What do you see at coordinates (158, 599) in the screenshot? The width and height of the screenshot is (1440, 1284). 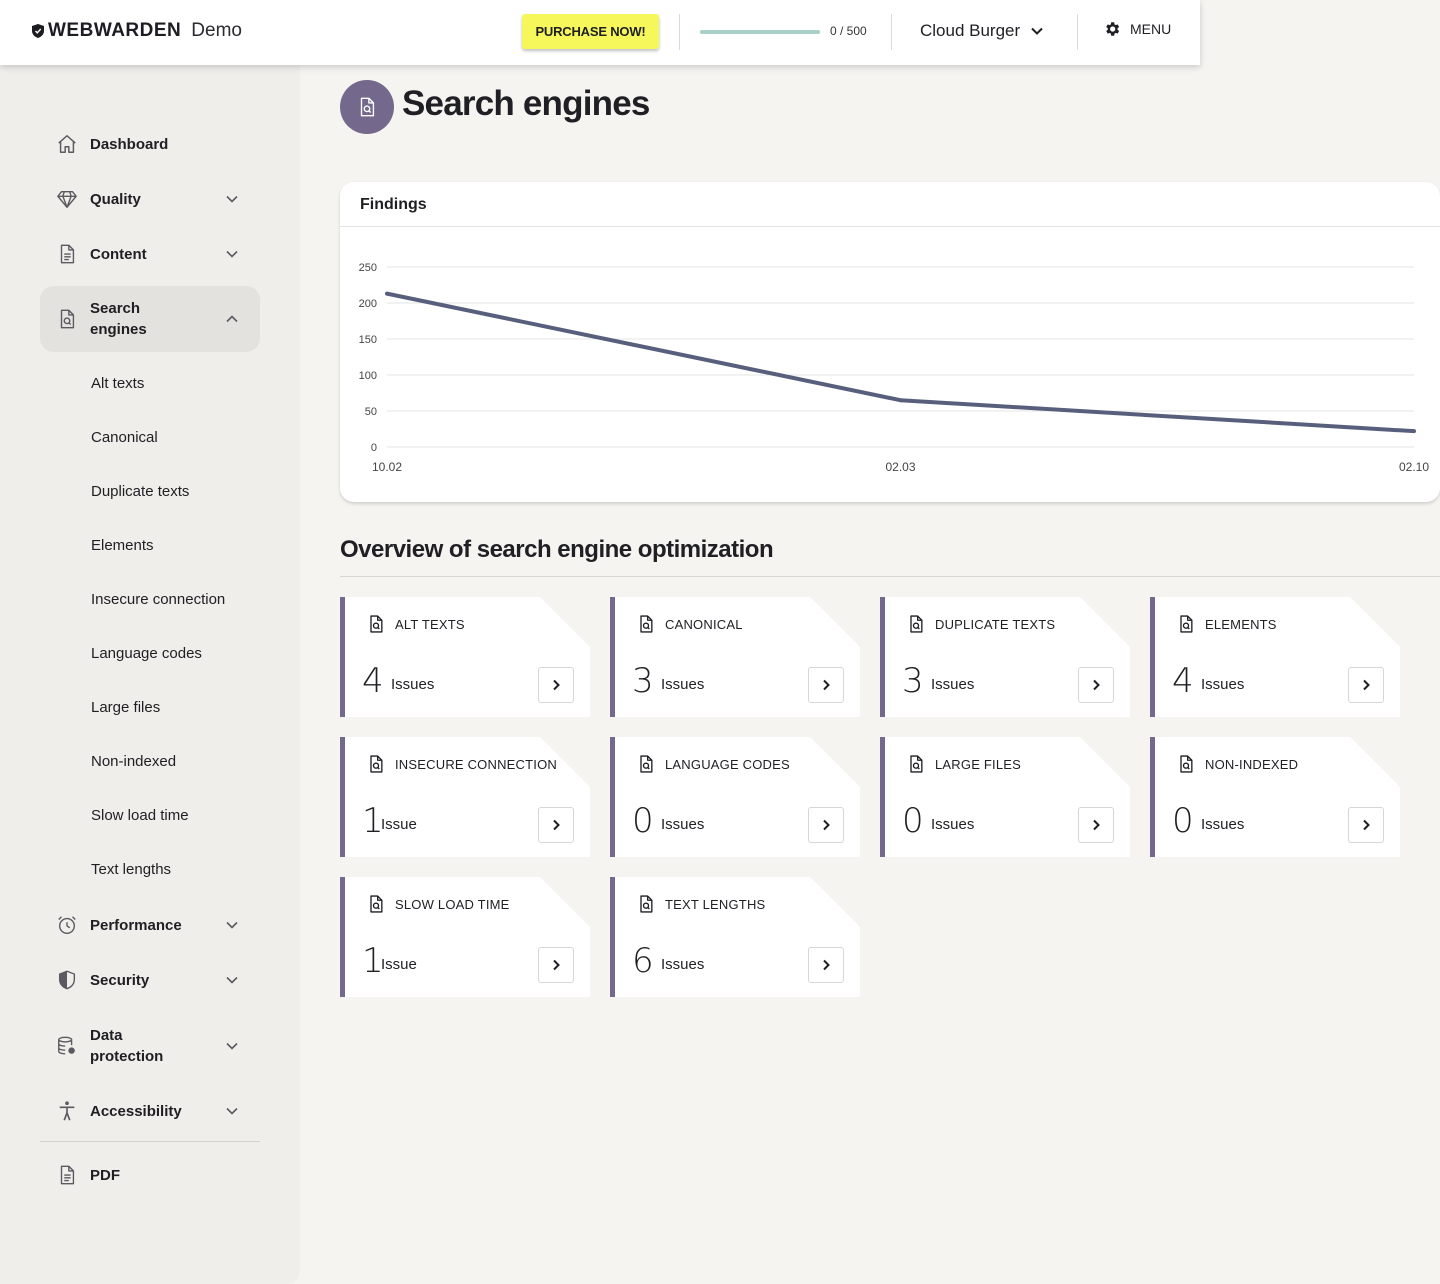 I see `sidebar-subitem-insecure-connection: Insecure connection` at bounding box center [158, 599].